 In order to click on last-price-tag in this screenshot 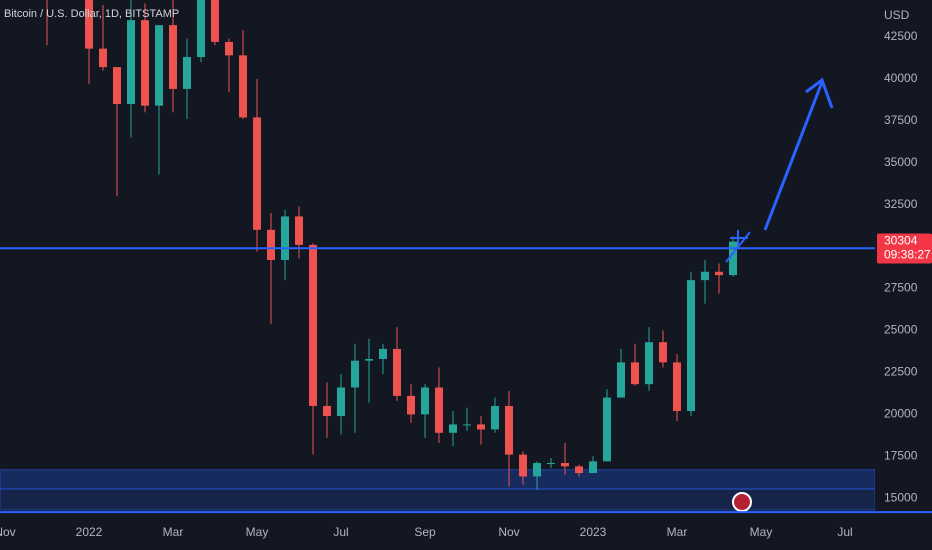, I will do `click(904, 248)`.